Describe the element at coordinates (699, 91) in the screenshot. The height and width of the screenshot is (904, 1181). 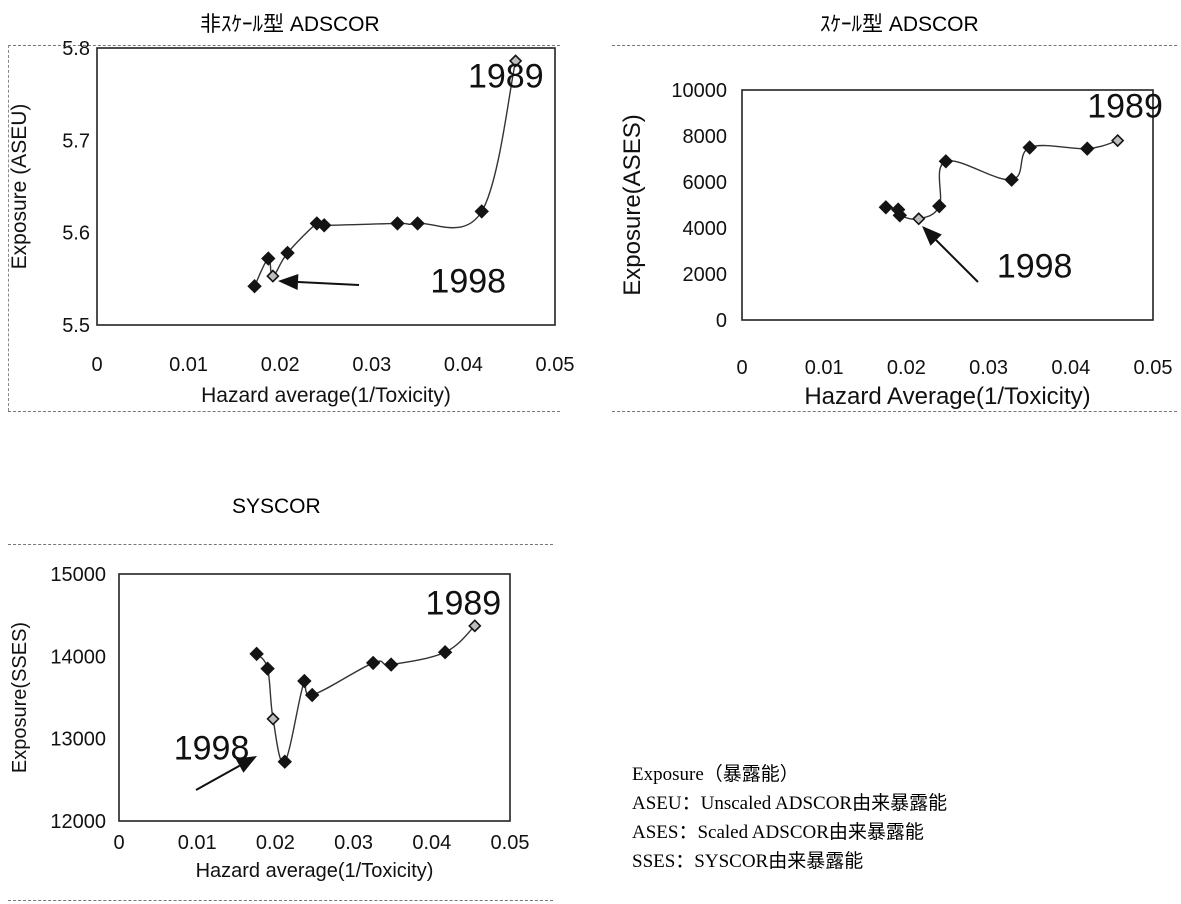
I see `y-tick-label: 10000` at that location.